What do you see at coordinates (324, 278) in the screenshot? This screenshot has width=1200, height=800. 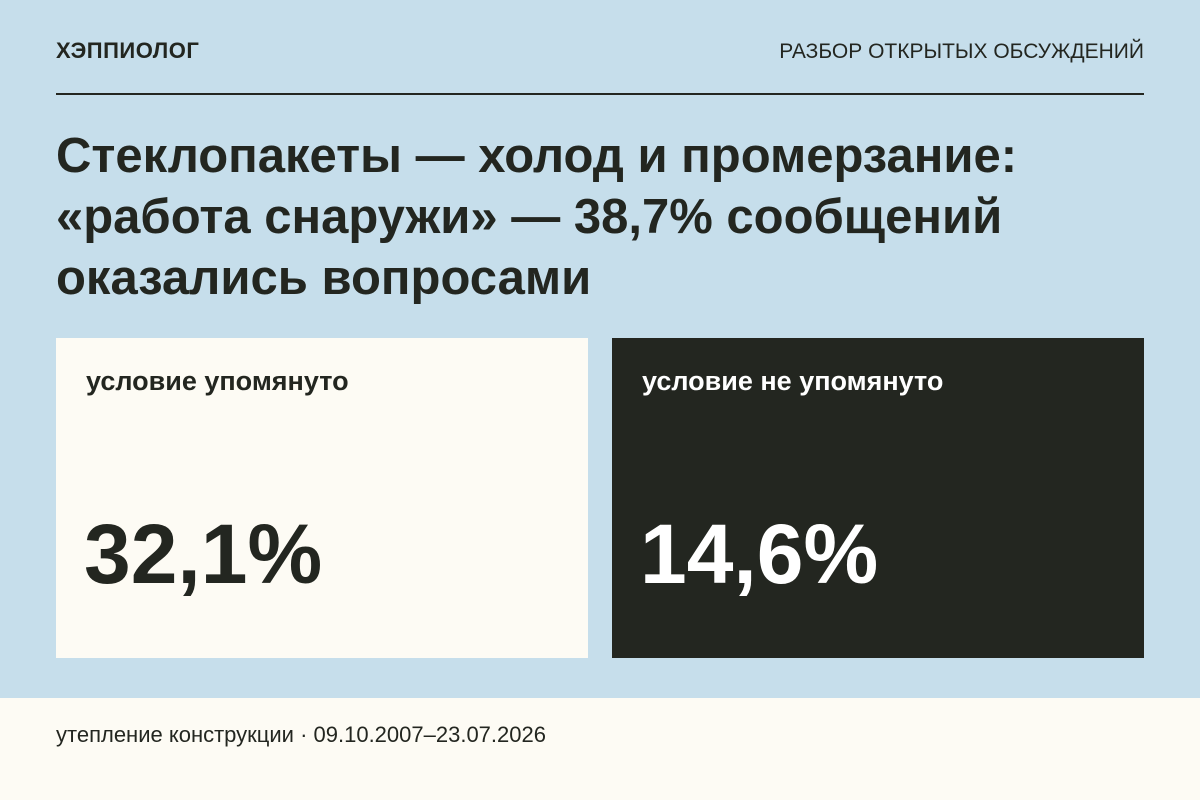 I see `title-line: оказались вопросами` at bounding box center [324, 278].